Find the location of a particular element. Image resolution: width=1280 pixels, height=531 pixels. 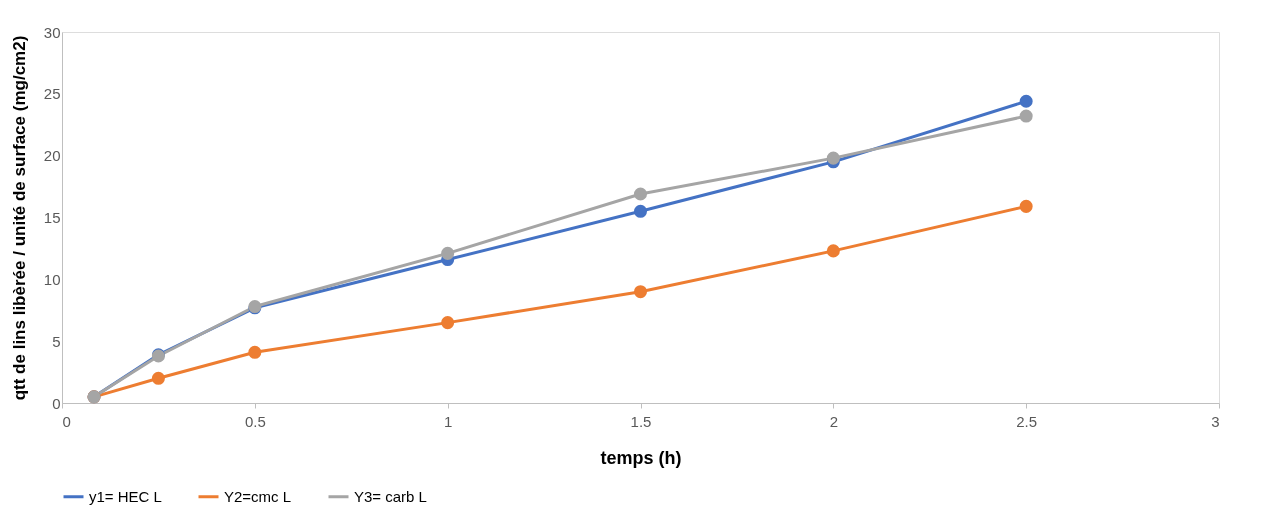

x-axis-title: temps (h) is located at coordinates (641, 457).